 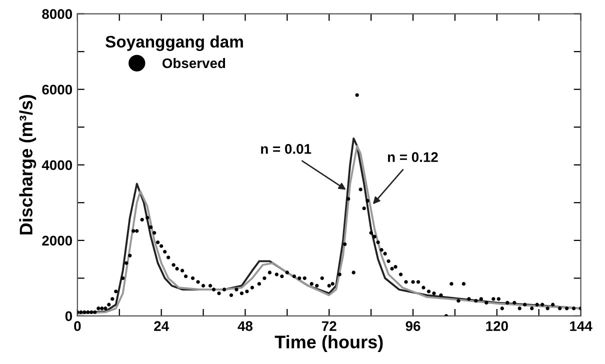 What do you see at coordinates (194, 63) in the screenshot?
I see `legend-label: Observed` at bounding box center [194, 63].